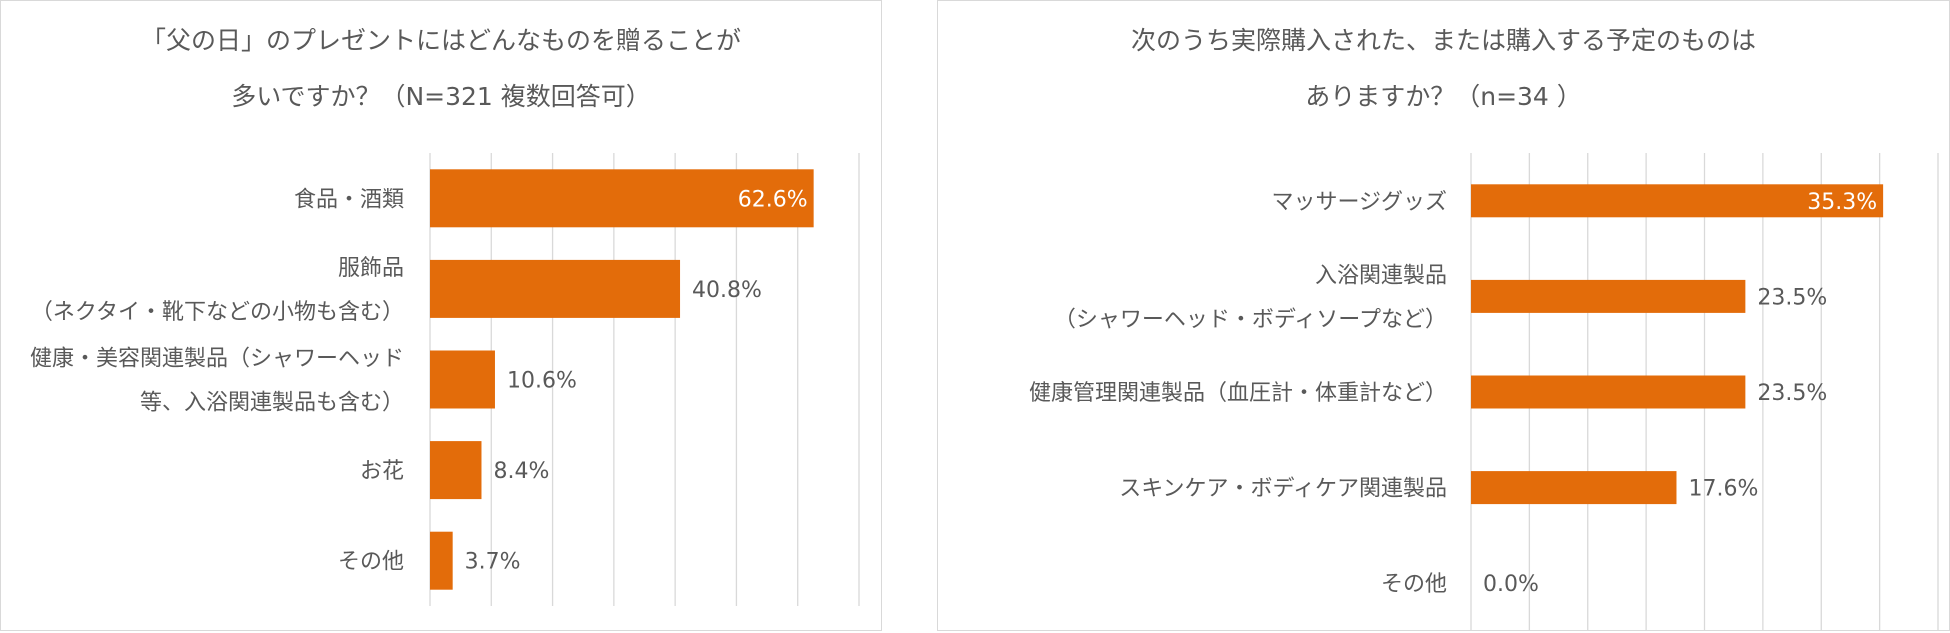 The image size is (1950, 633). What do you see at coordinates (1359, 202) in the screenshot?
I see `category-label: マッサージグッズ` at bounding box center [1359, 202].